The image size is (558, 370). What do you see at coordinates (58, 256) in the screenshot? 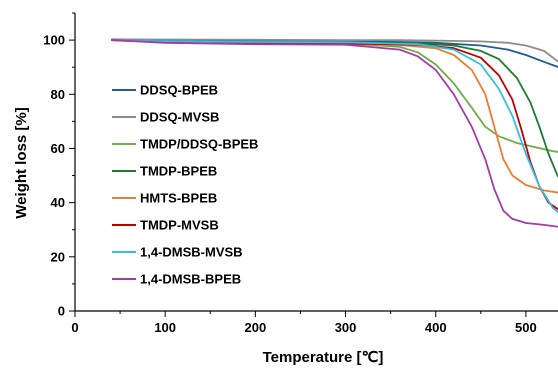
I see `y-tick-label: 20` at bounding box center [58, 256].